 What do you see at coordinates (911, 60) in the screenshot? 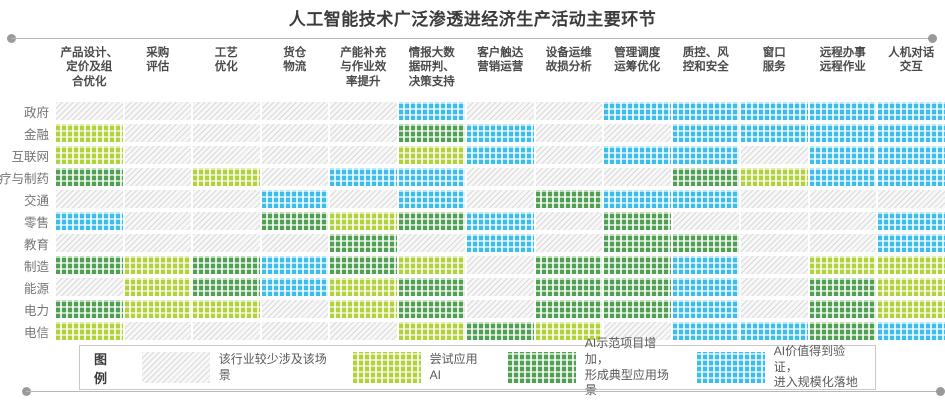
I see `column-header-13: 人机对话 交互` at bounding box center [911, 60].